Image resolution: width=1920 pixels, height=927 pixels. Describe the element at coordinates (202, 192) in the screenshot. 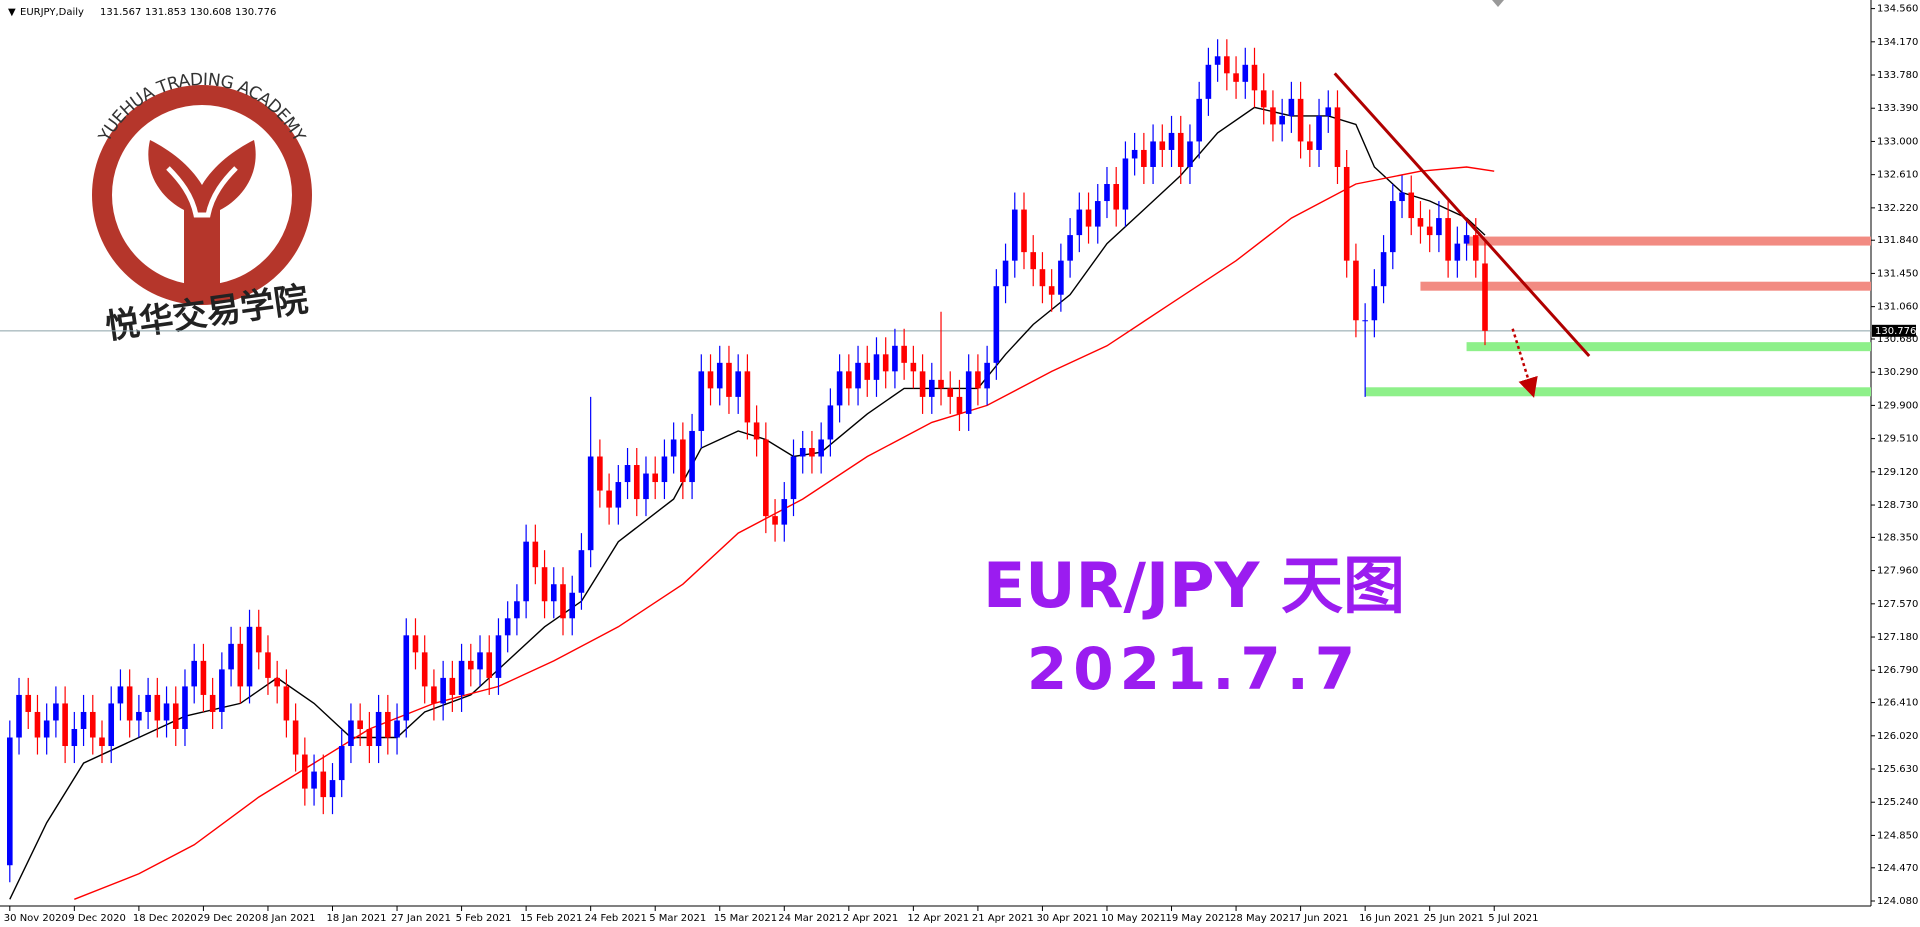

I see `logo-detail` at that location.